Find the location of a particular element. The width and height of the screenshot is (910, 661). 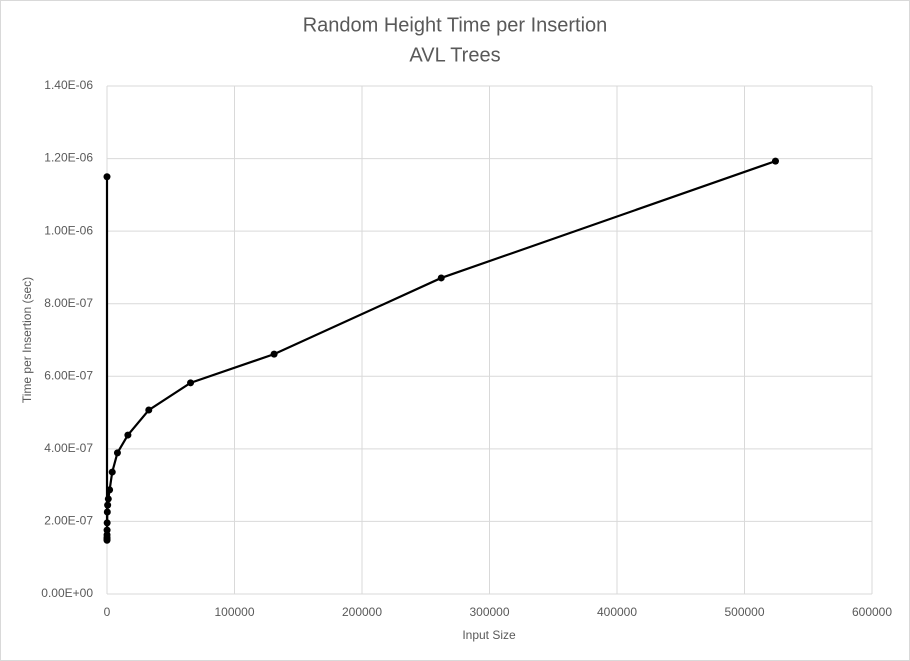

chart-title: Random Height Time per Insertion is located at coordinates (455, 25).